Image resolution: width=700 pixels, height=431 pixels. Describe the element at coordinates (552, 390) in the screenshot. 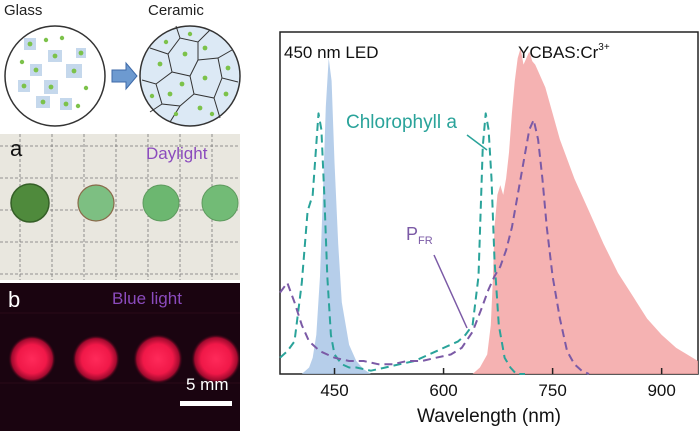

I see `x-tick-label-2: 750` at that location.